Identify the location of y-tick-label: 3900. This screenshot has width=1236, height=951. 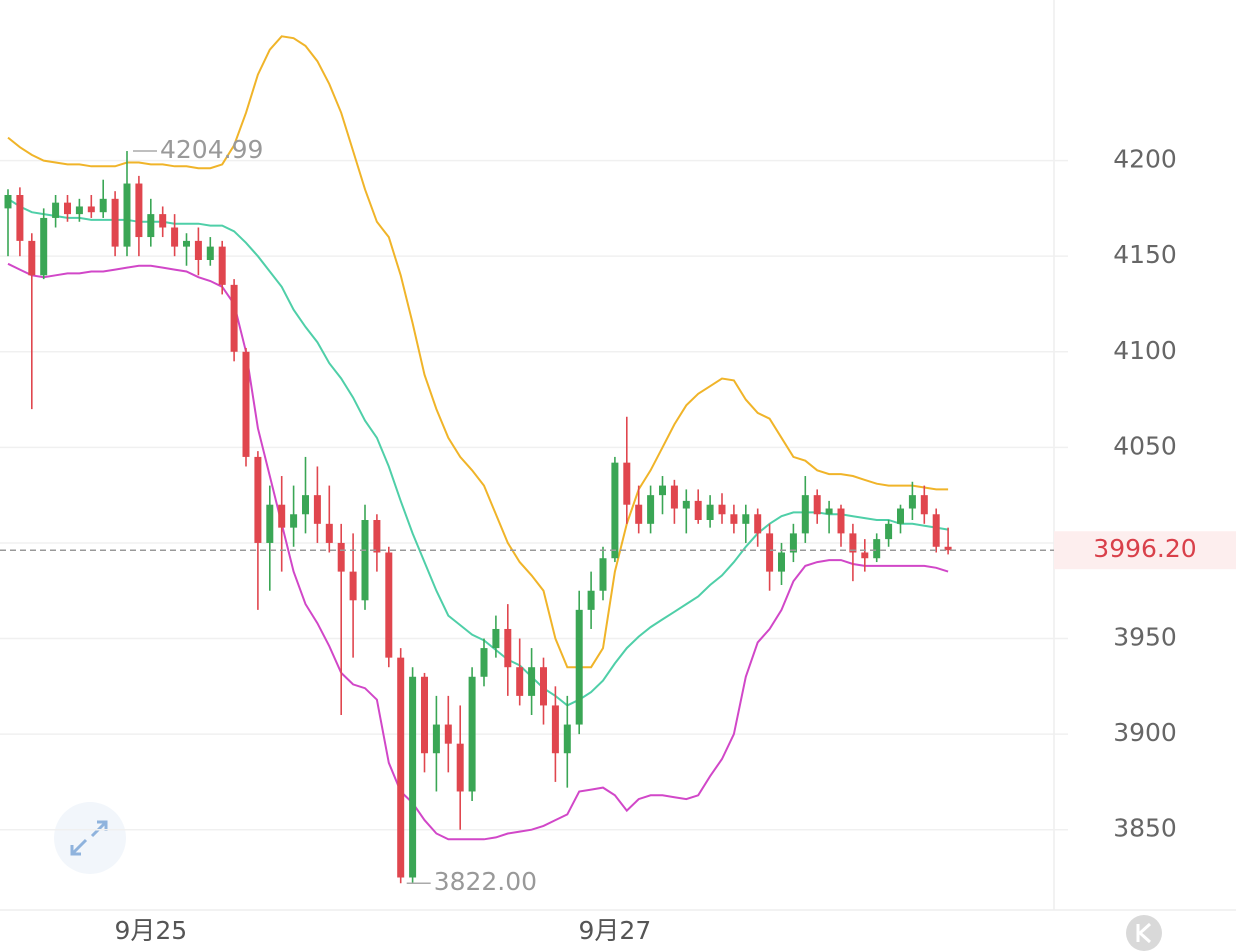
(1145, 732).